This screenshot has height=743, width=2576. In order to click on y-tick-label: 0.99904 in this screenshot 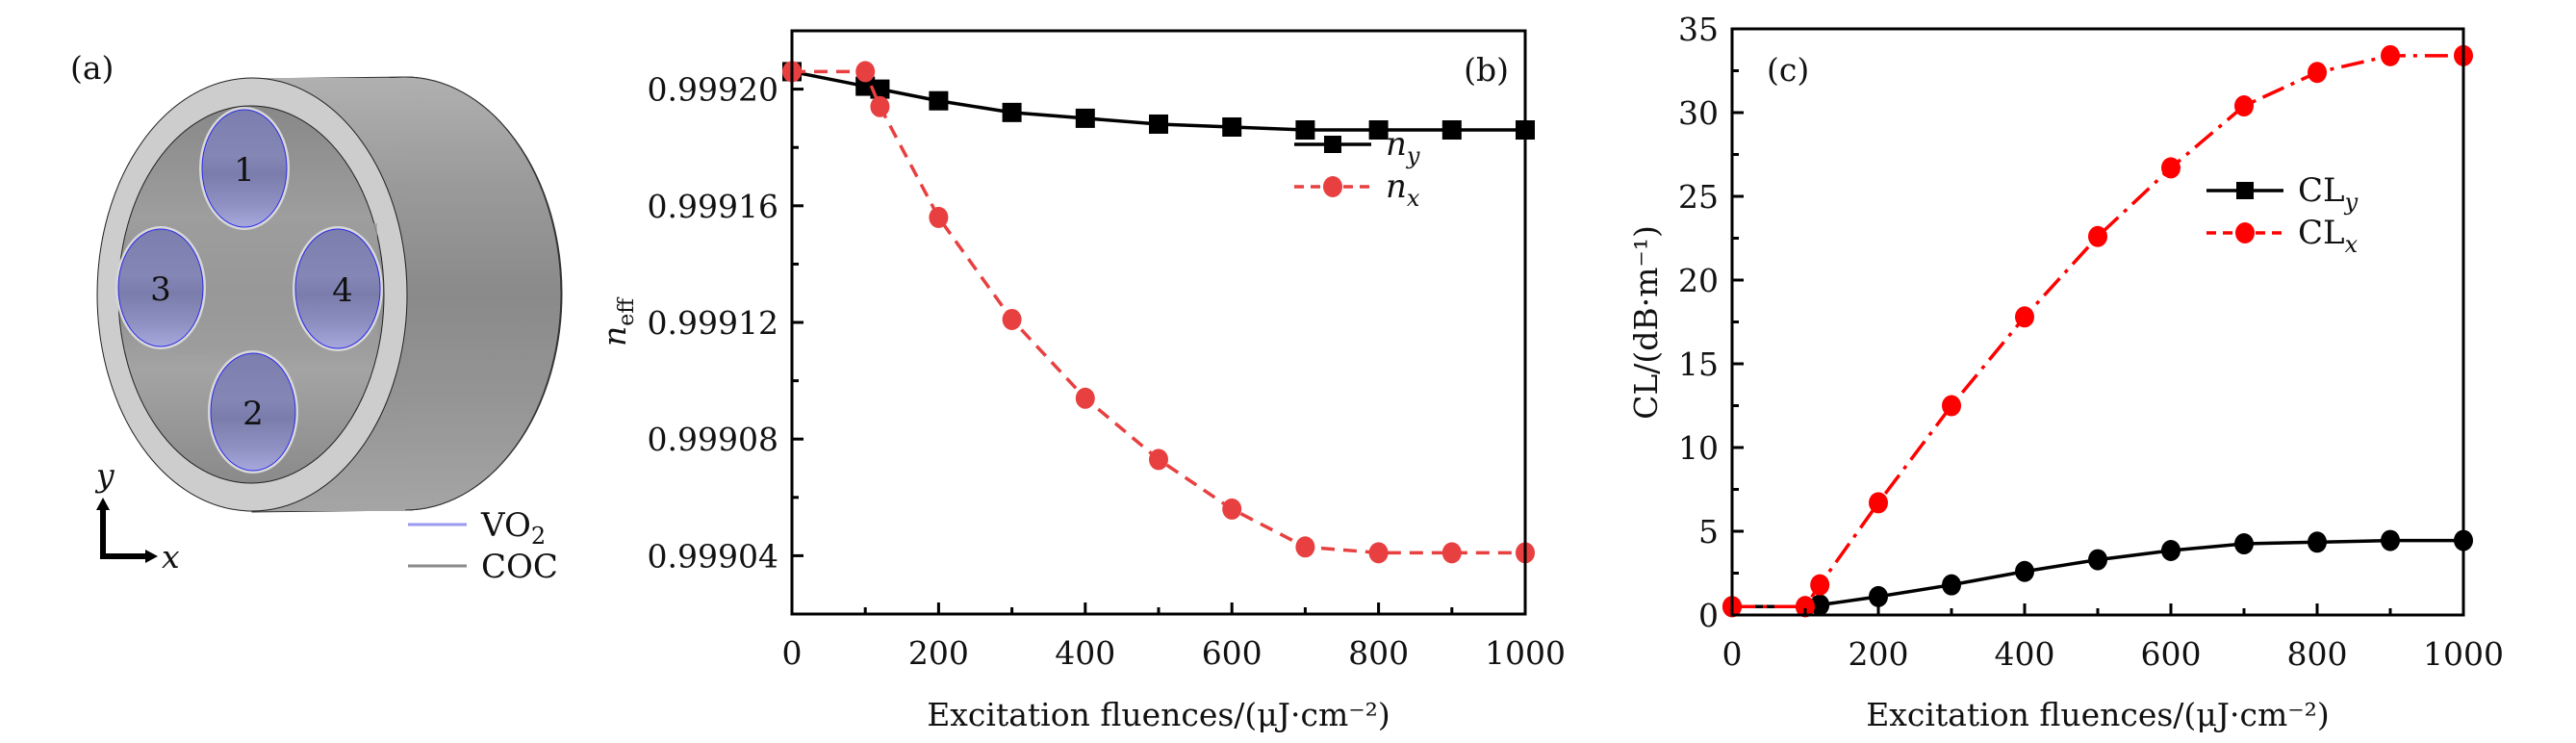, I will do `click(713, 556)`.